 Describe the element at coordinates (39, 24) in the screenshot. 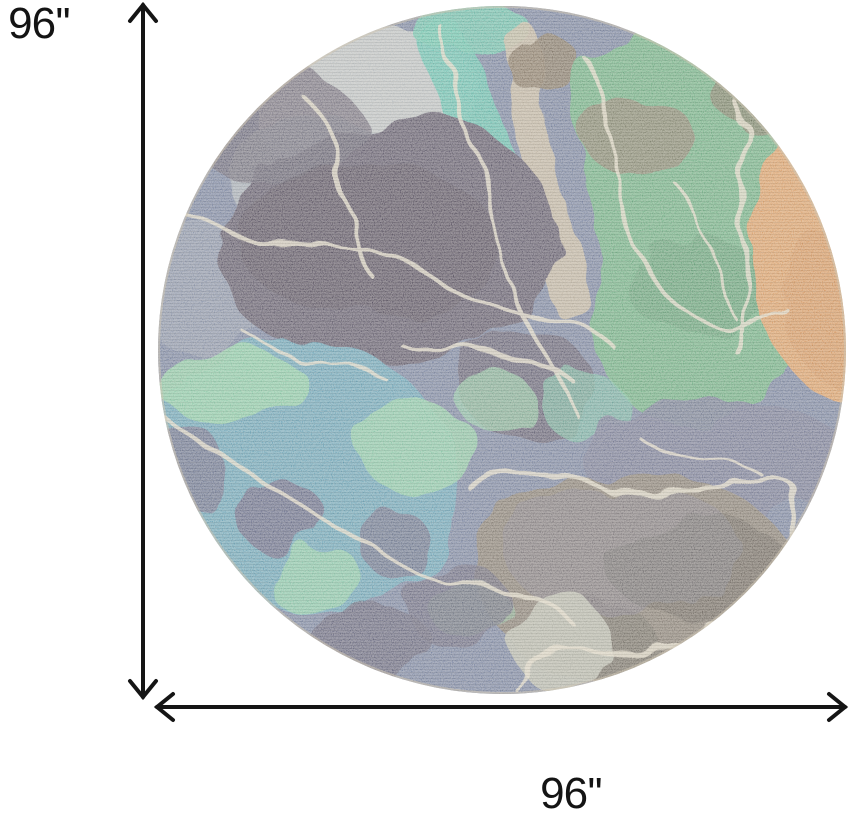

I see `height-dimension-label: 96''` at that location.